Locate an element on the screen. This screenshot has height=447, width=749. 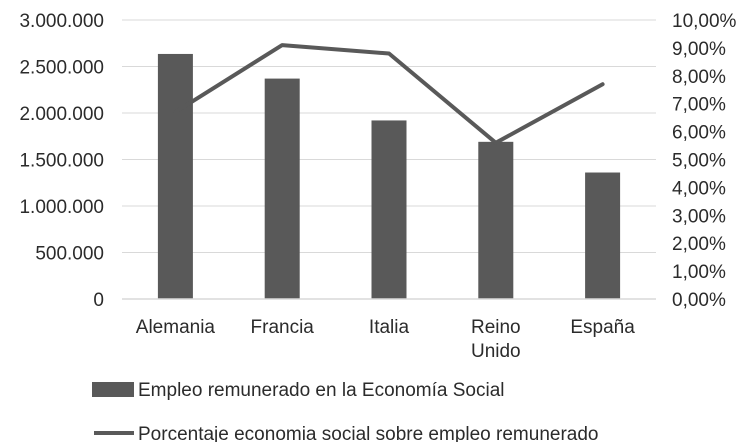
y-right-tick-label: 1,00% is located at coordinates (699, 272).